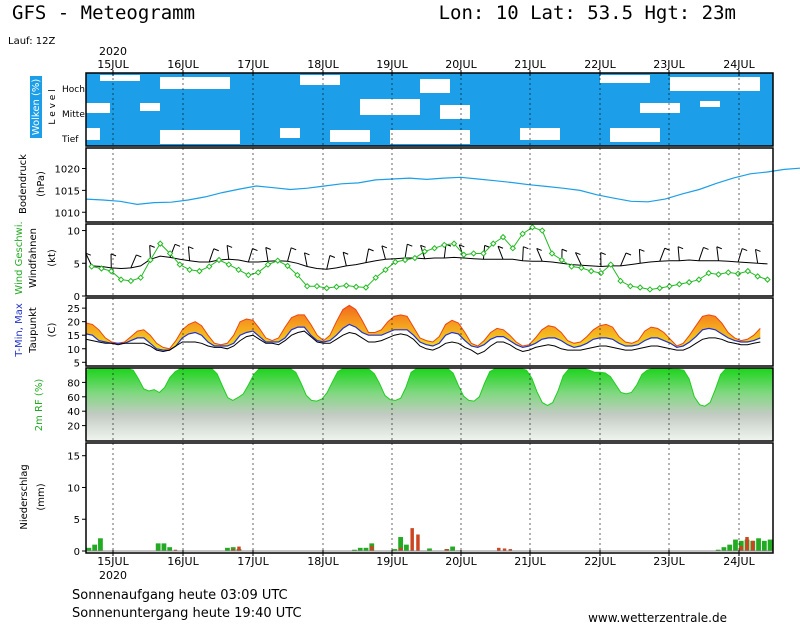  What do you see at coordinates (73, 90) in the screenshot?
I see `cloud-level-high: Hoch` at bounding box center [73, 90].